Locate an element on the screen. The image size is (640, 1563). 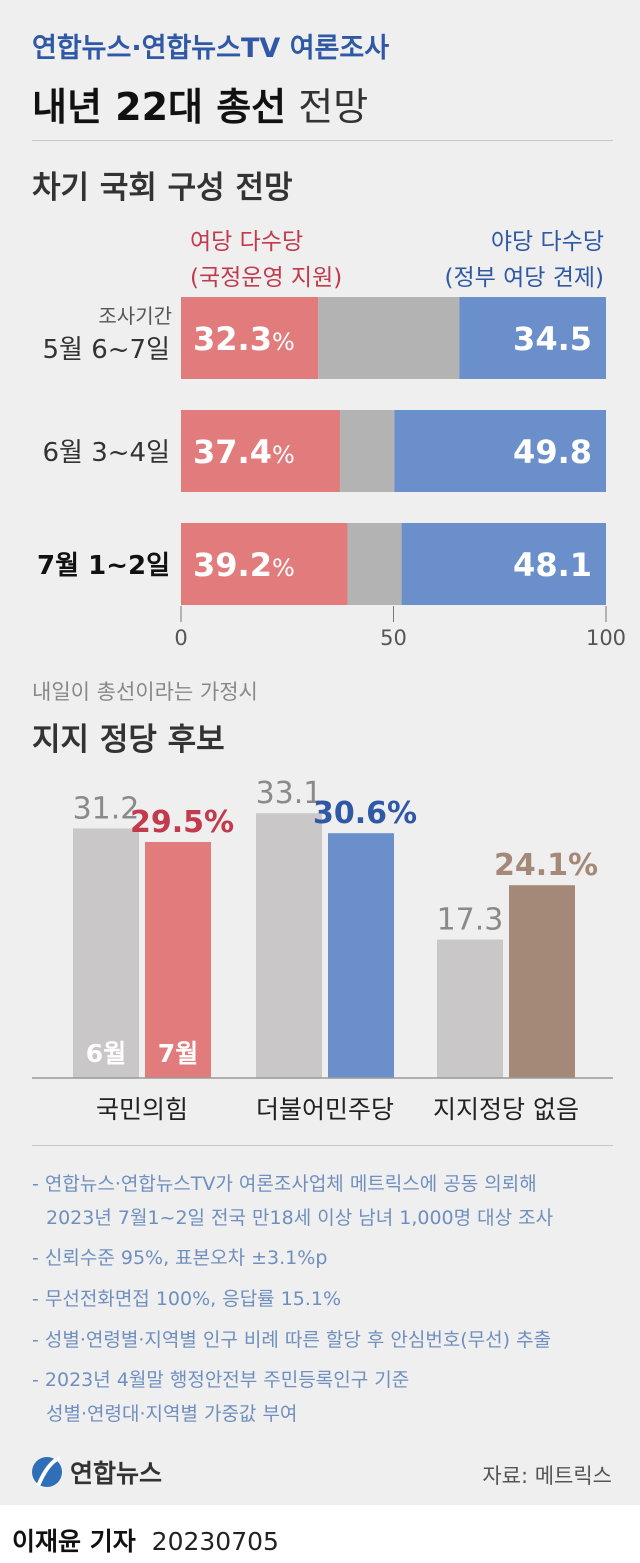
title-bold: 내년 22대 총선 is located at coordinates (159, 107).